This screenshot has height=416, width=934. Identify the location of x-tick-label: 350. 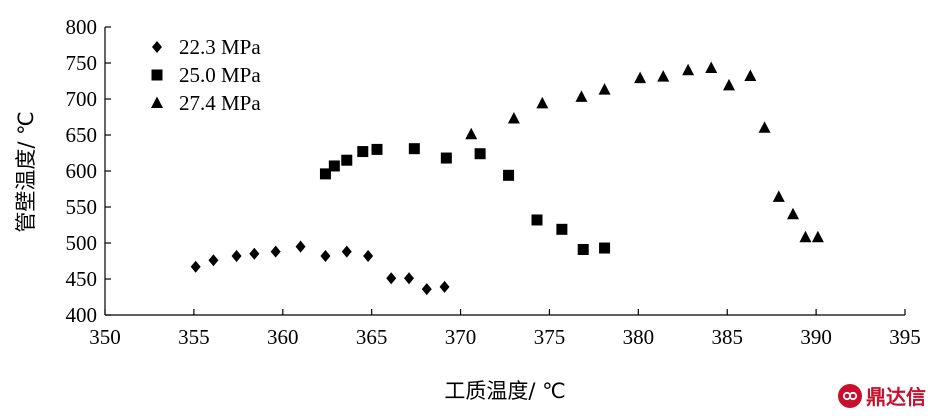
(105, 337).